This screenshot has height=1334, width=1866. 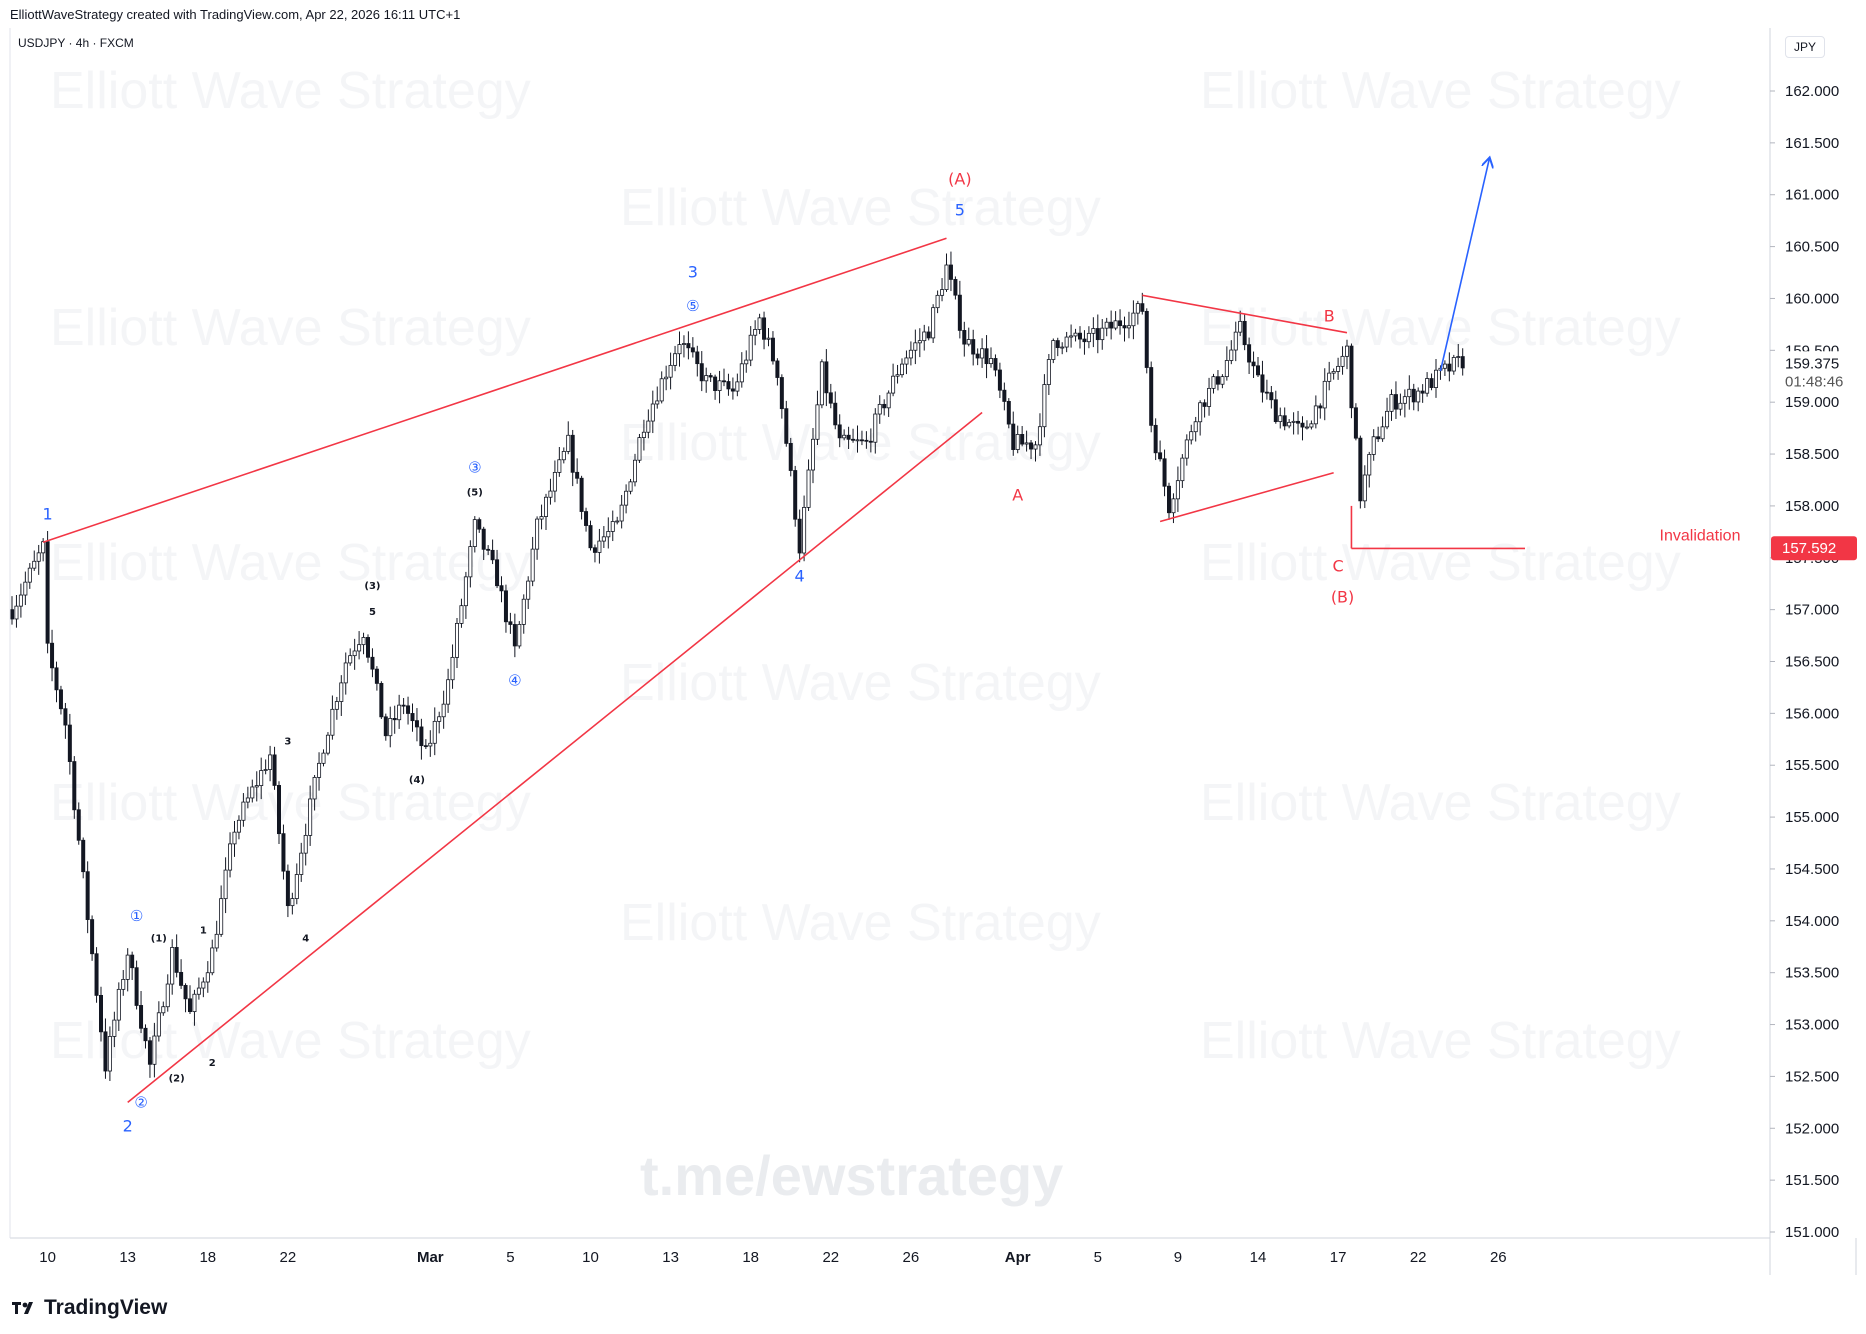 What do you see at coordinates (48, 513) in the screenshot?
I see `wave-label: 1` at bounding box center [48, 513].